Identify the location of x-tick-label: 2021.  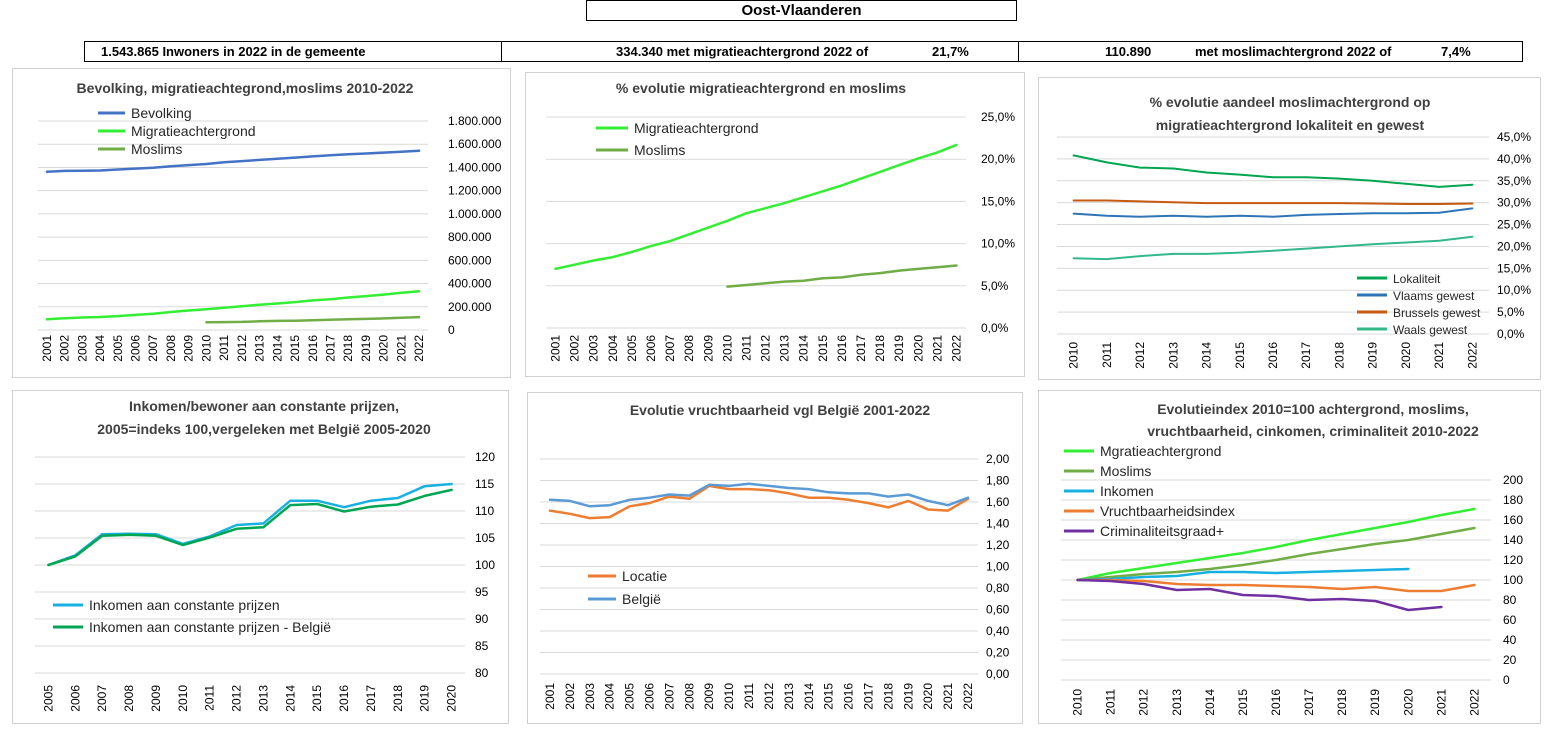
(937, 348).